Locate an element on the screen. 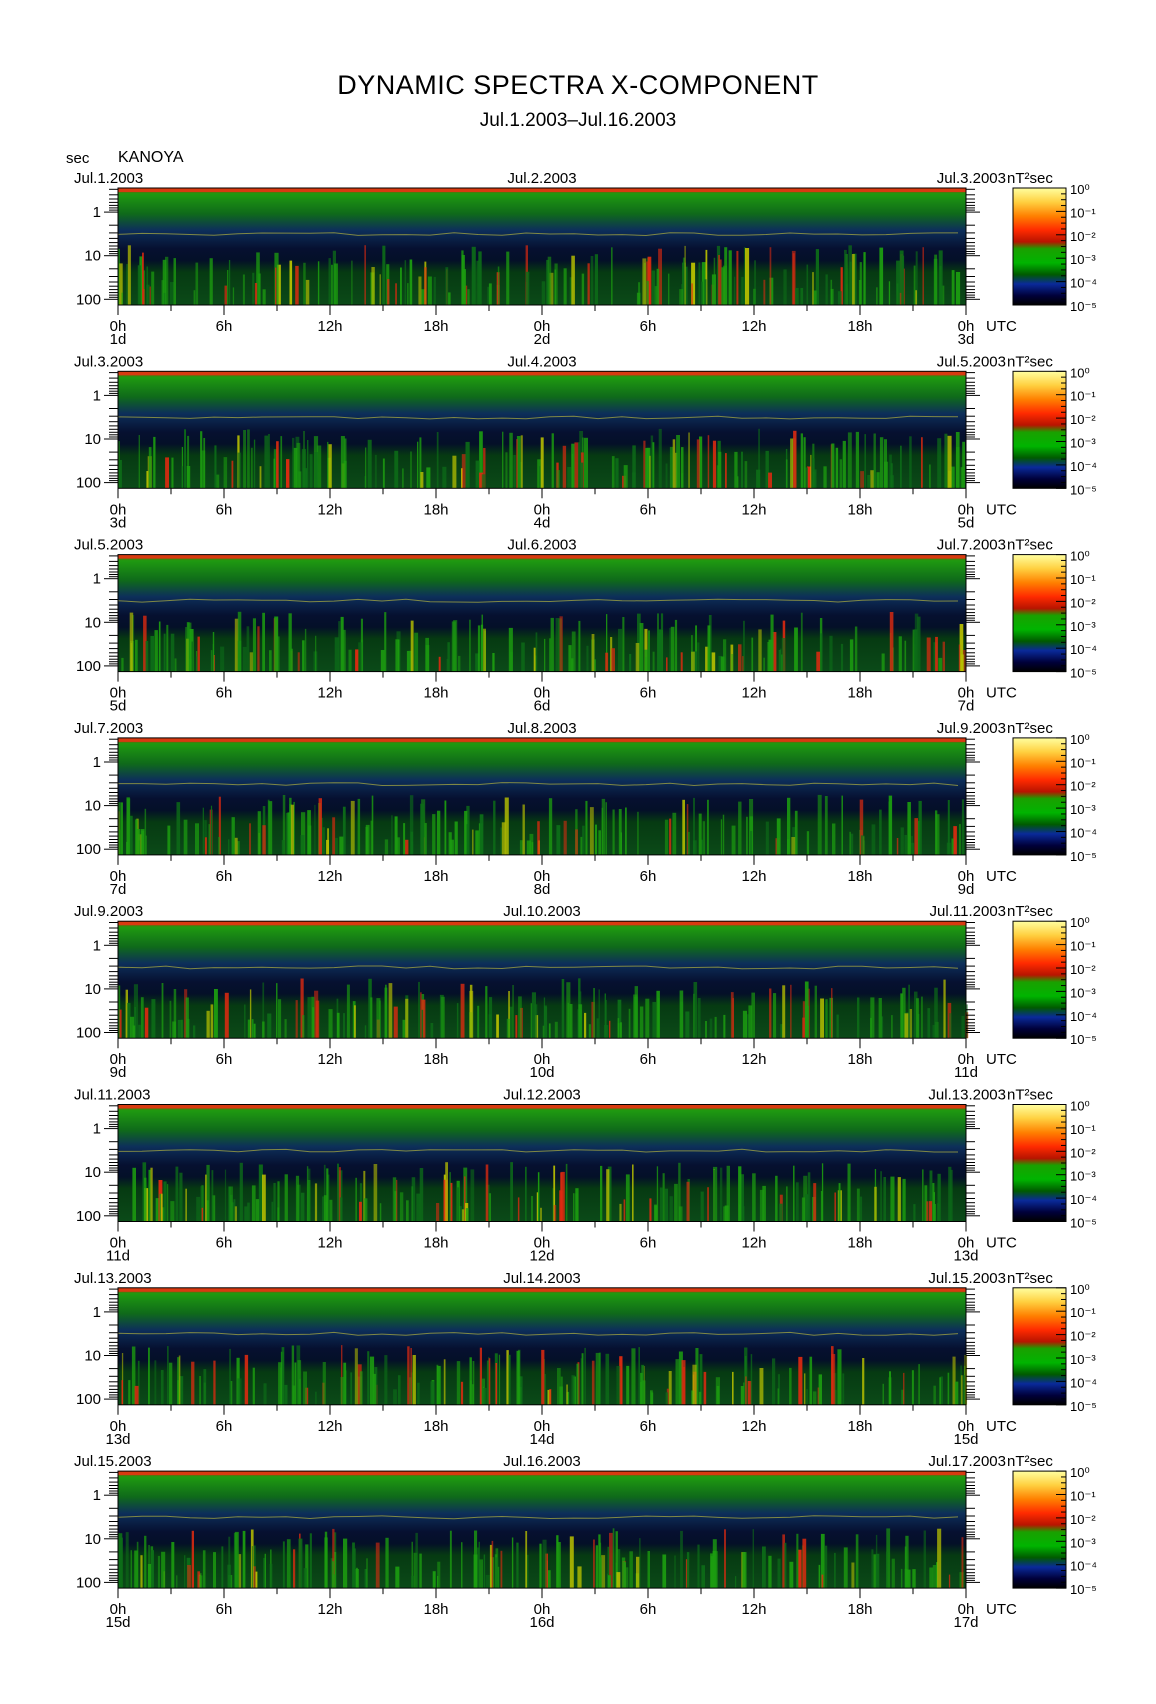 This screenshot has width=1156, height=1704. chart-subtitle: Jul.1.2003–Jul.16.2003 is located at coordinates (578, 120).